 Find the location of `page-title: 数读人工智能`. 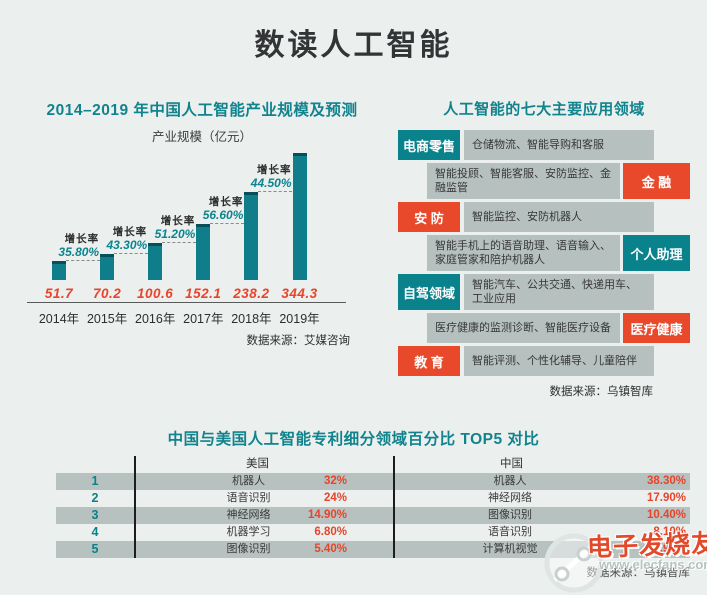

page-title: 数读人工智能 is located at coordinates (353, 45).